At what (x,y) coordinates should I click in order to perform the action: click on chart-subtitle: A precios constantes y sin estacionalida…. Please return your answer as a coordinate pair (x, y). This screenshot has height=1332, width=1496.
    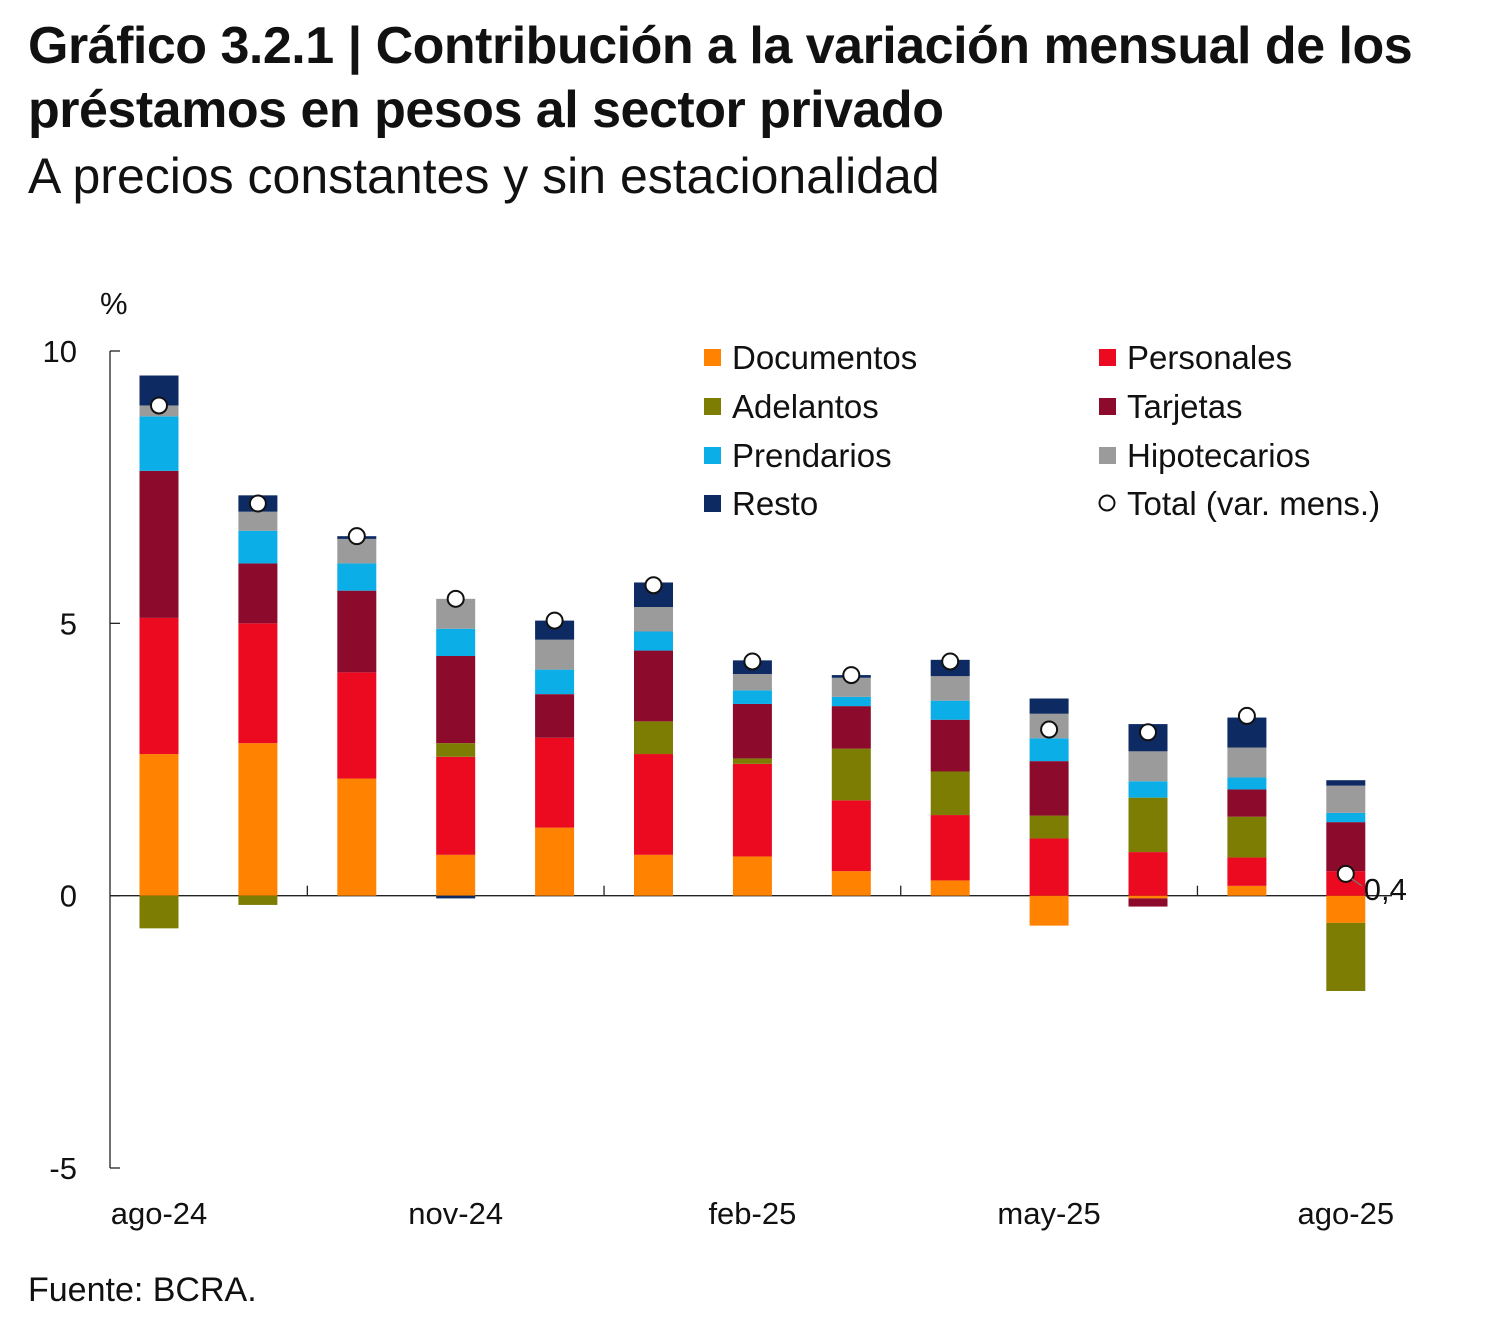
    Looking at the image, I should click on (484, 176).